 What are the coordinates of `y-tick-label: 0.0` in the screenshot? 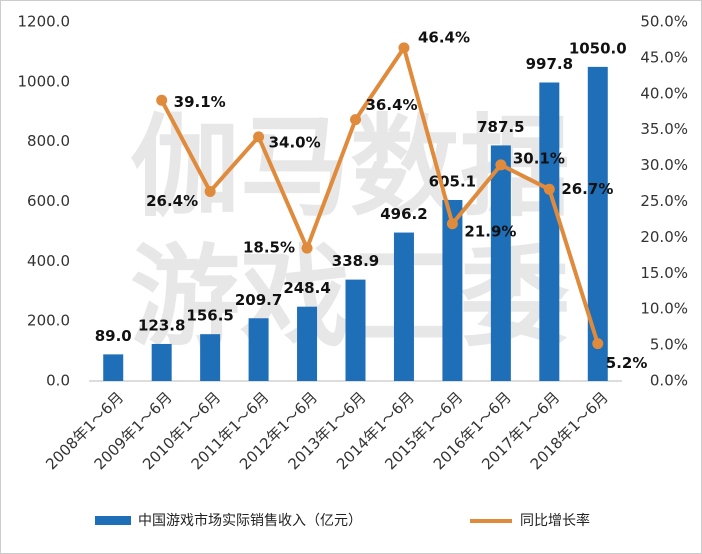 It's located at (58, 381).